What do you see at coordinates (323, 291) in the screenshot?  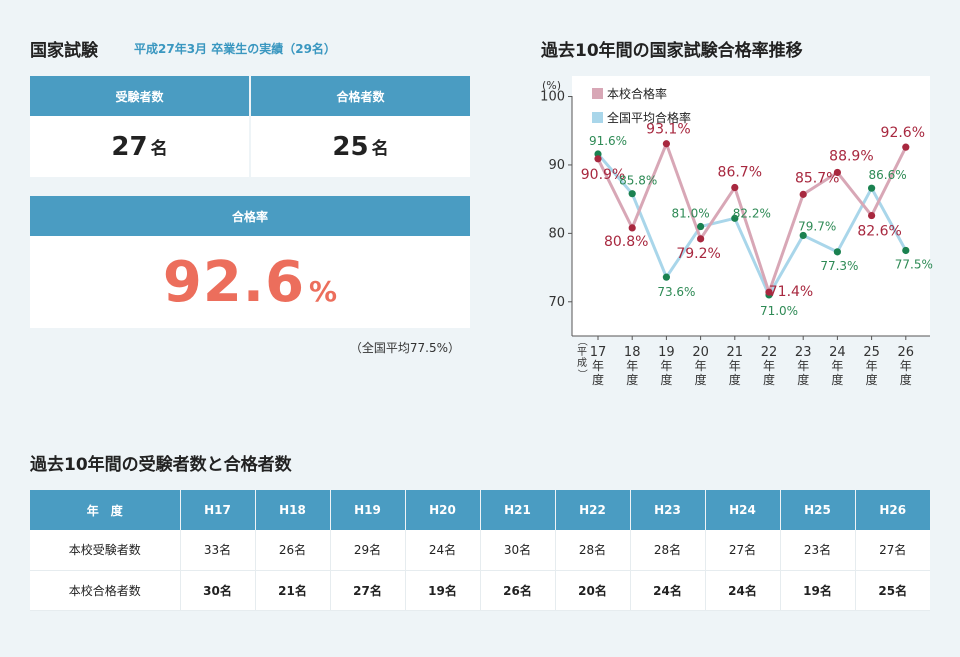 I see `rate-unit: %` at bounding box center [323, 291].